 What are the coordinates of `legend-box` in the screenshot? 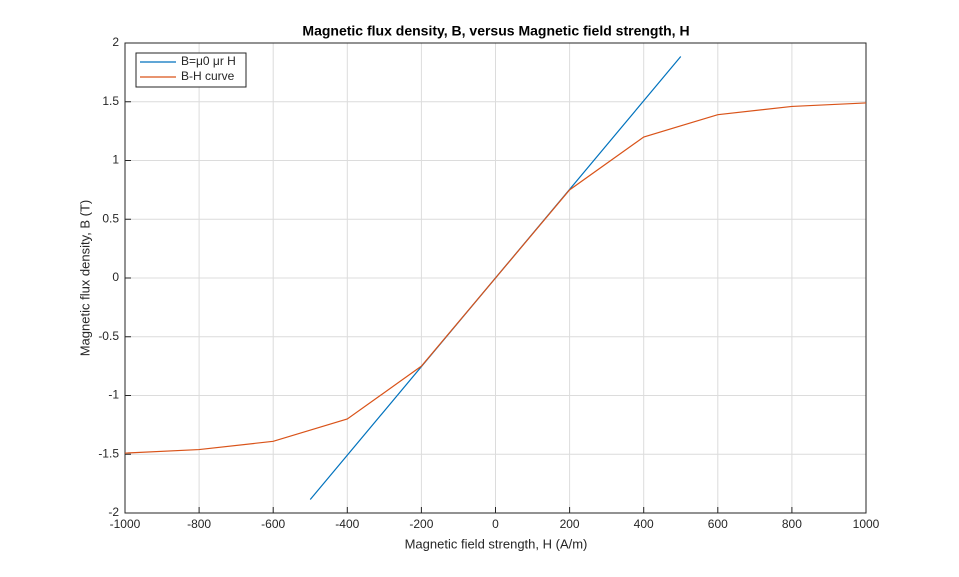 It's located at (191, 70).